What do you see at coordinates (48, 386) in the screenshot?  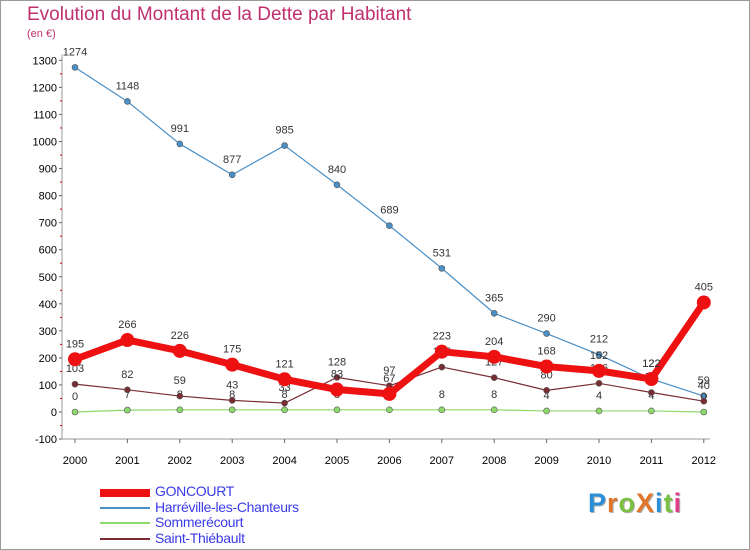 I see `y-tick-label: 100` at bounding box center [48, 386].